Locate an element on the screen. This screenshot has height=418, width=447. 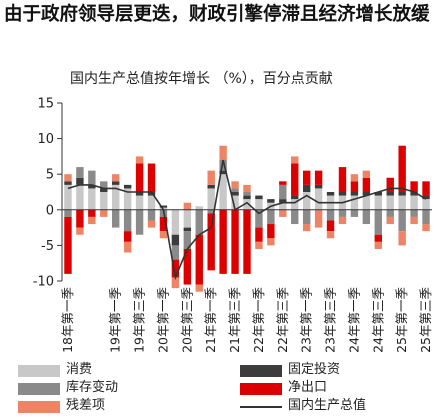
headline: 由于政府领导层更迭，财政引擎停滞且经济增长放缓 is located at coordinates (217, 14).